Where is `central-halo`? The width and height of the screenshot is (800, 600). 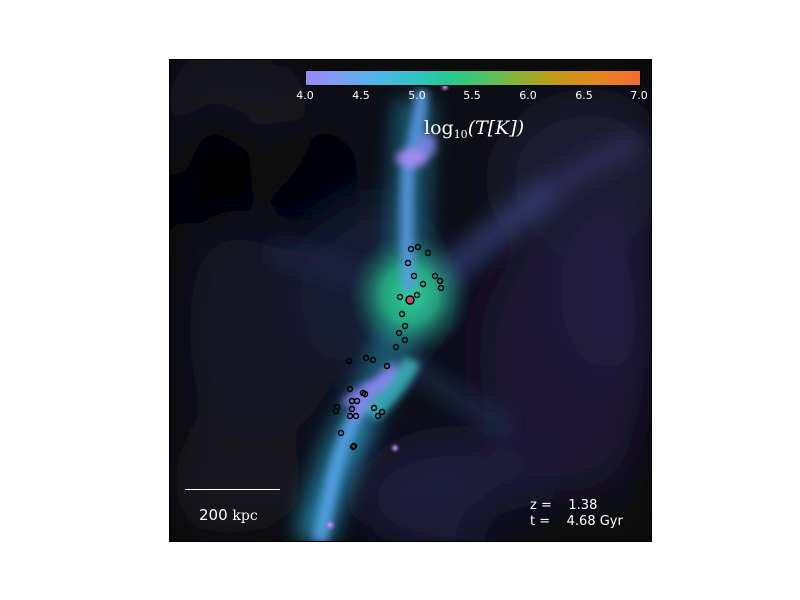
central-halo is located at coordinates (410, 295).